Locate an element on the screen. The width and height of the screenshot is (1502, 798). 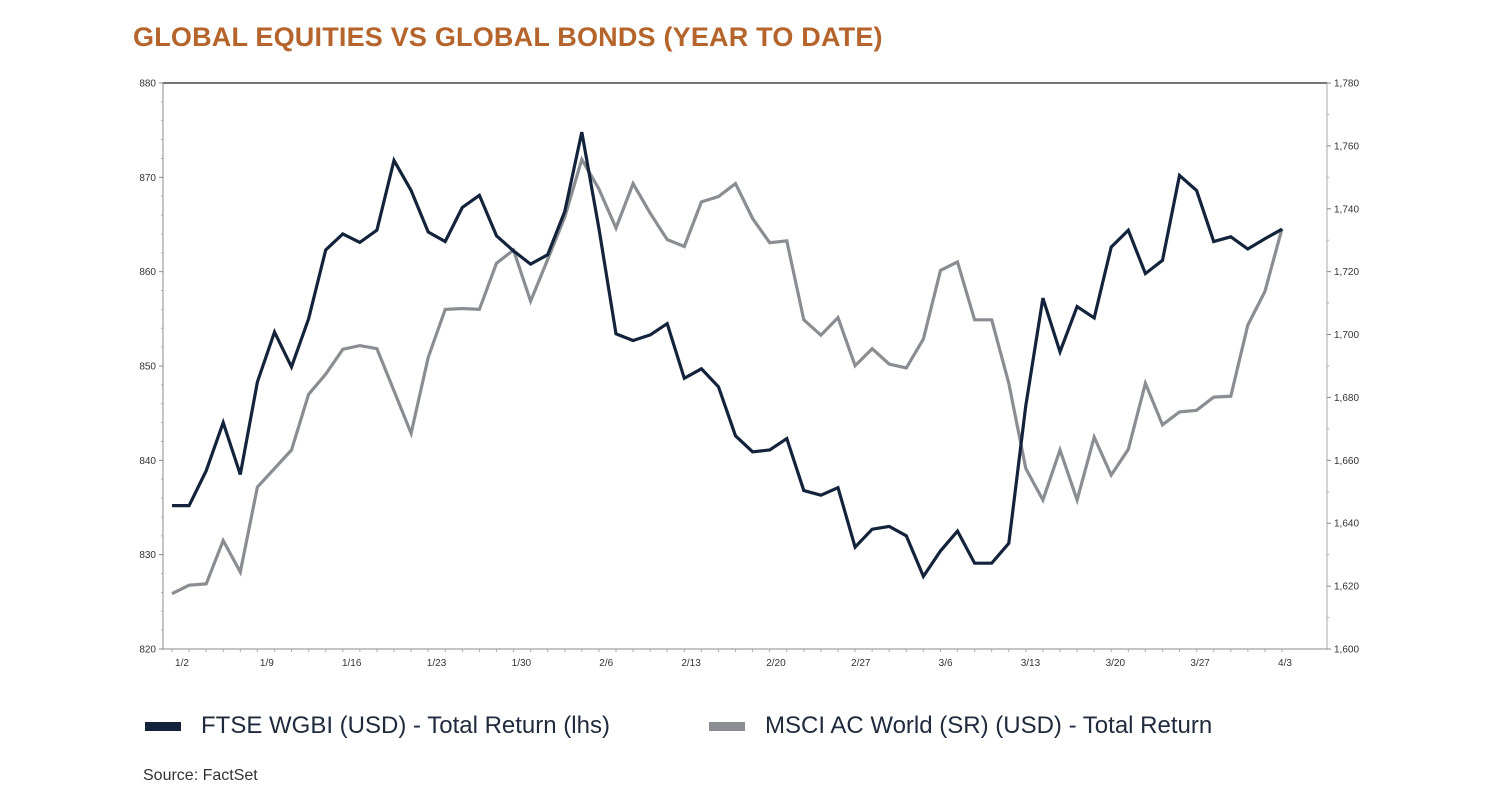
right-tick-label: 1,740 is located at coordinates (1346, 209).